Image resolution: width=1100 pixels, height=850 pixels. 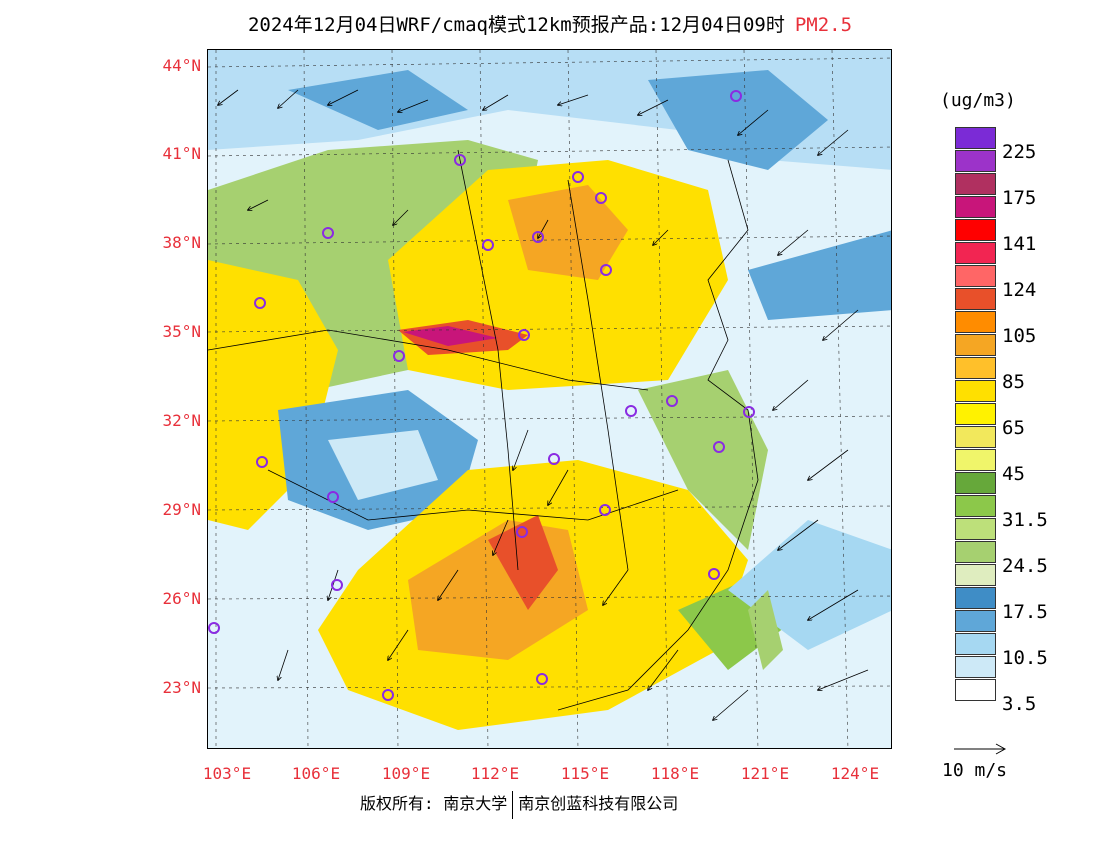 What do you see at coordinates (434, 803) in the screenshot?
I see `copyright-left: 版权所有: 南京大学` at bounding box center [434, 803].